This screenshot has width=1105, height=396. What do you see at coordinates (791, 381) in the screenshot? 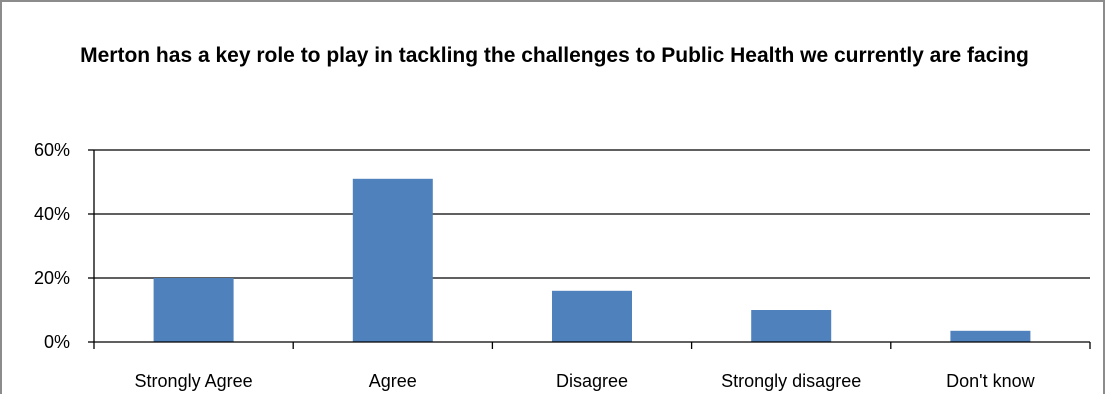
I see `x-category-label: Strongly disagree` at bounding box center [791, 381].